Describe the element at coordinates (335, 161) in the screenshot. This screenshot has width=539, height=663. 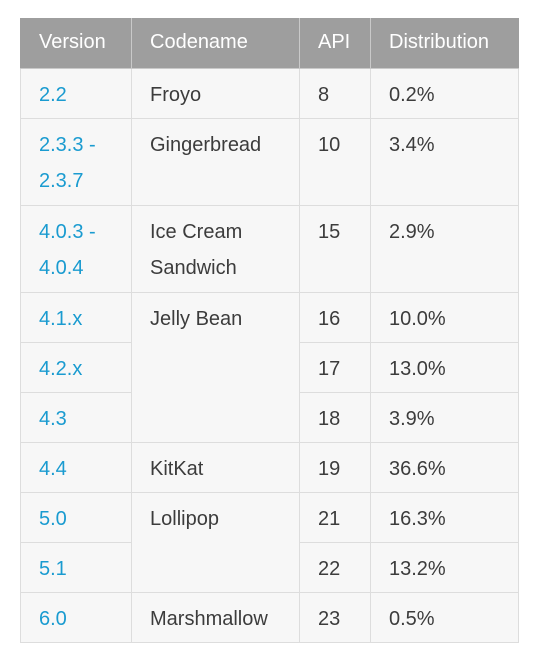
I see `api-cell: 10` at that location.